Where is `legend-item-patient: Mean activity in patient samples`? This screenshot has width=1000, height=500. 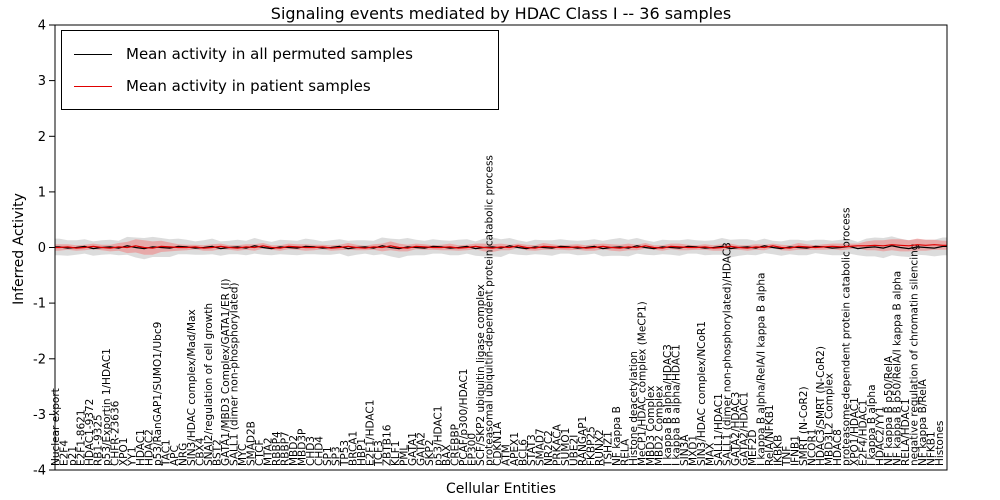 legend-item-patient: Mean activity in patient samples is located at coordinates (280, 86).